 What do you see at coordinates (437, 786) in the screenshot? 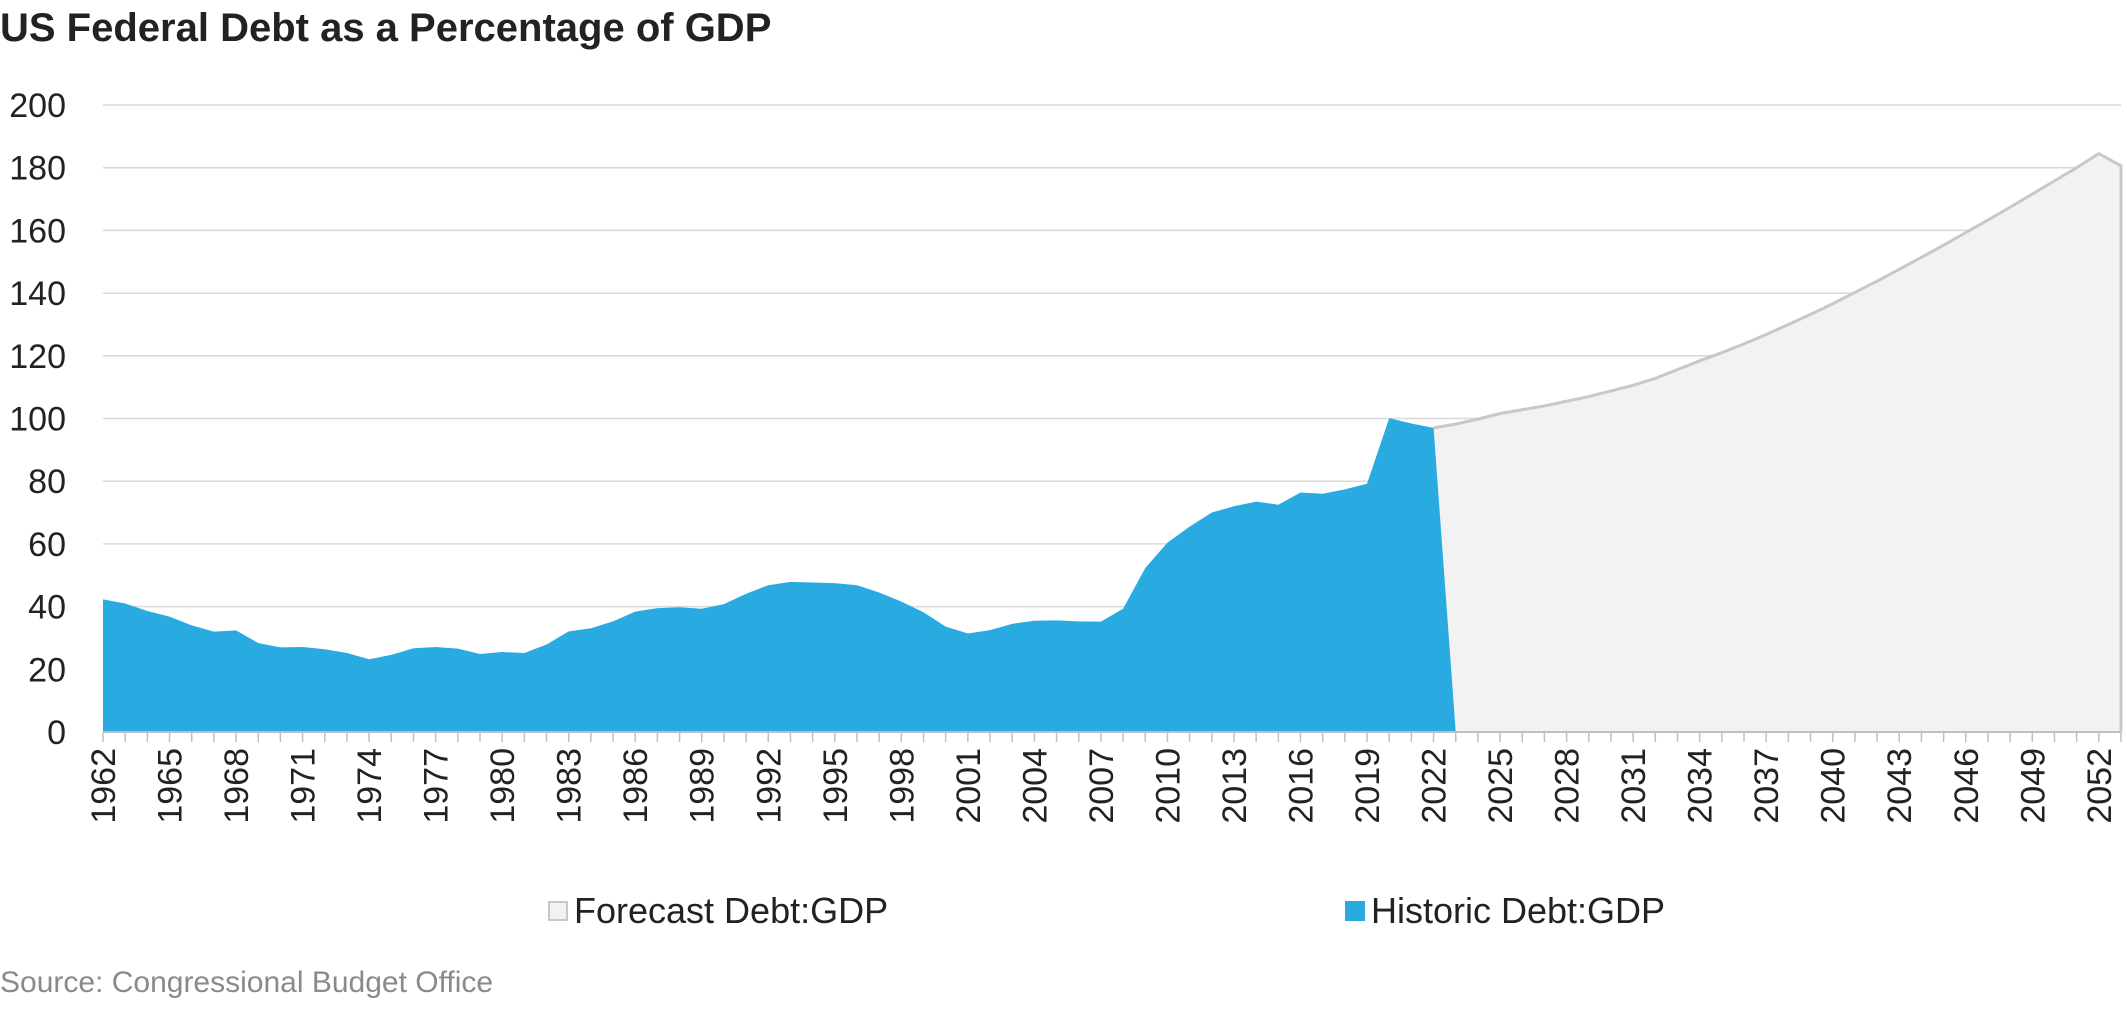
I see `x-tick-label-1977: 1977` at bounding box center [437, 786].